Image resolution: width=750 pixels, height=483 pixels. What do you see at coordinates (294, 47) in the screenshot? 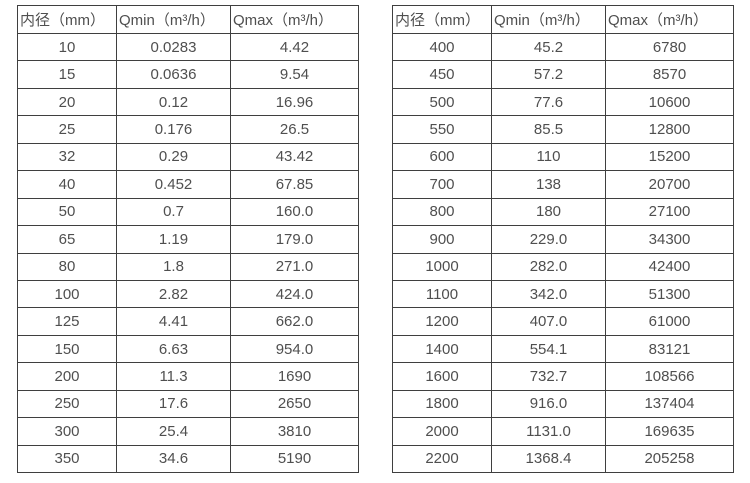
I see `table-cell: 4.42` at bounding box center [294, 47].